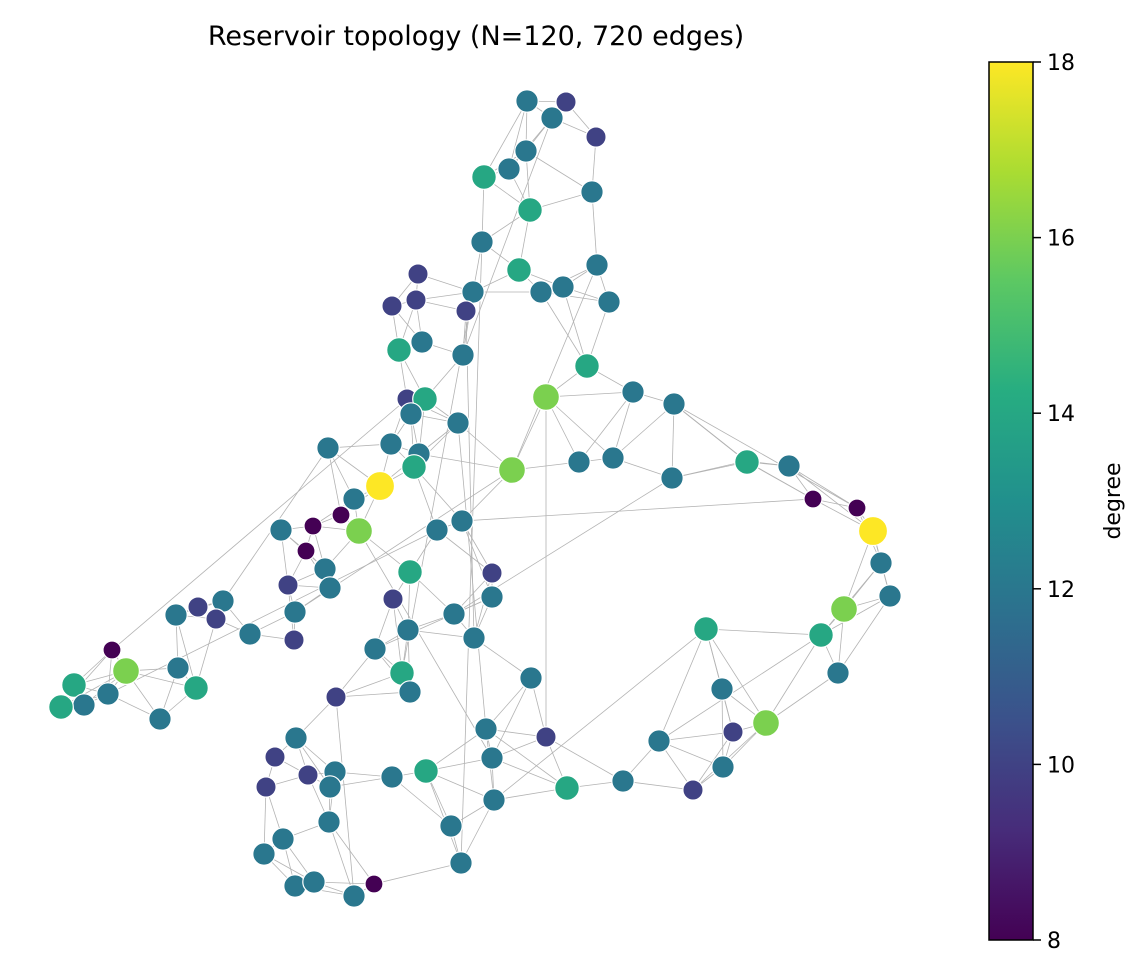 This screenshot has height=977, width=1146. I want to click on colorbar-tick-label: 12, so click(1061, 590).